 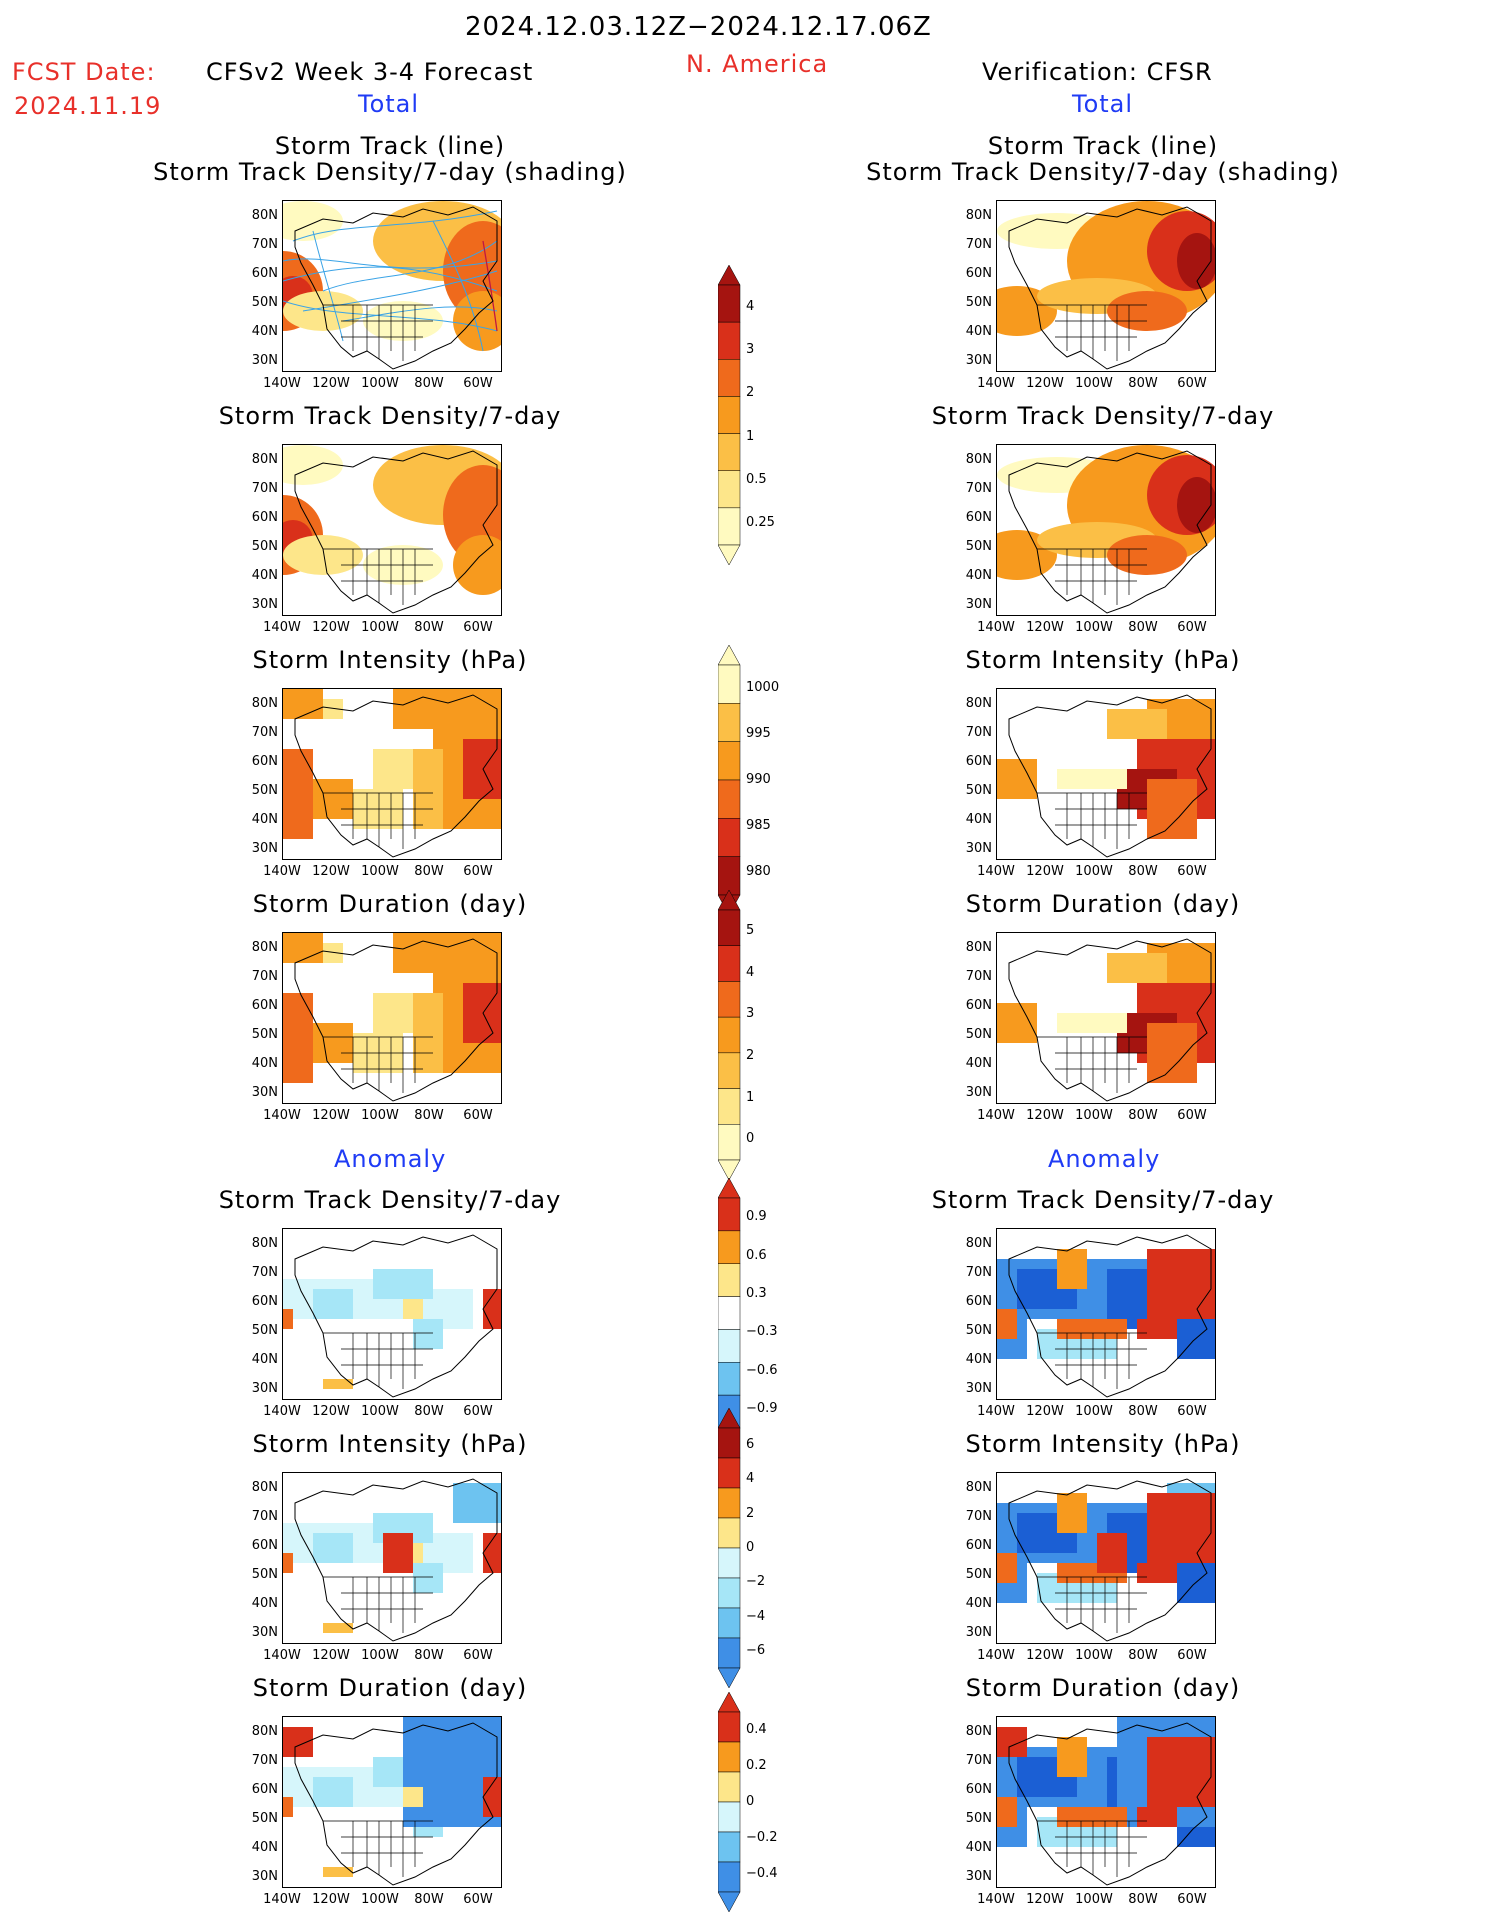 I want to click on colorbar-tick-label: −6, so click(x=756, y=1650).